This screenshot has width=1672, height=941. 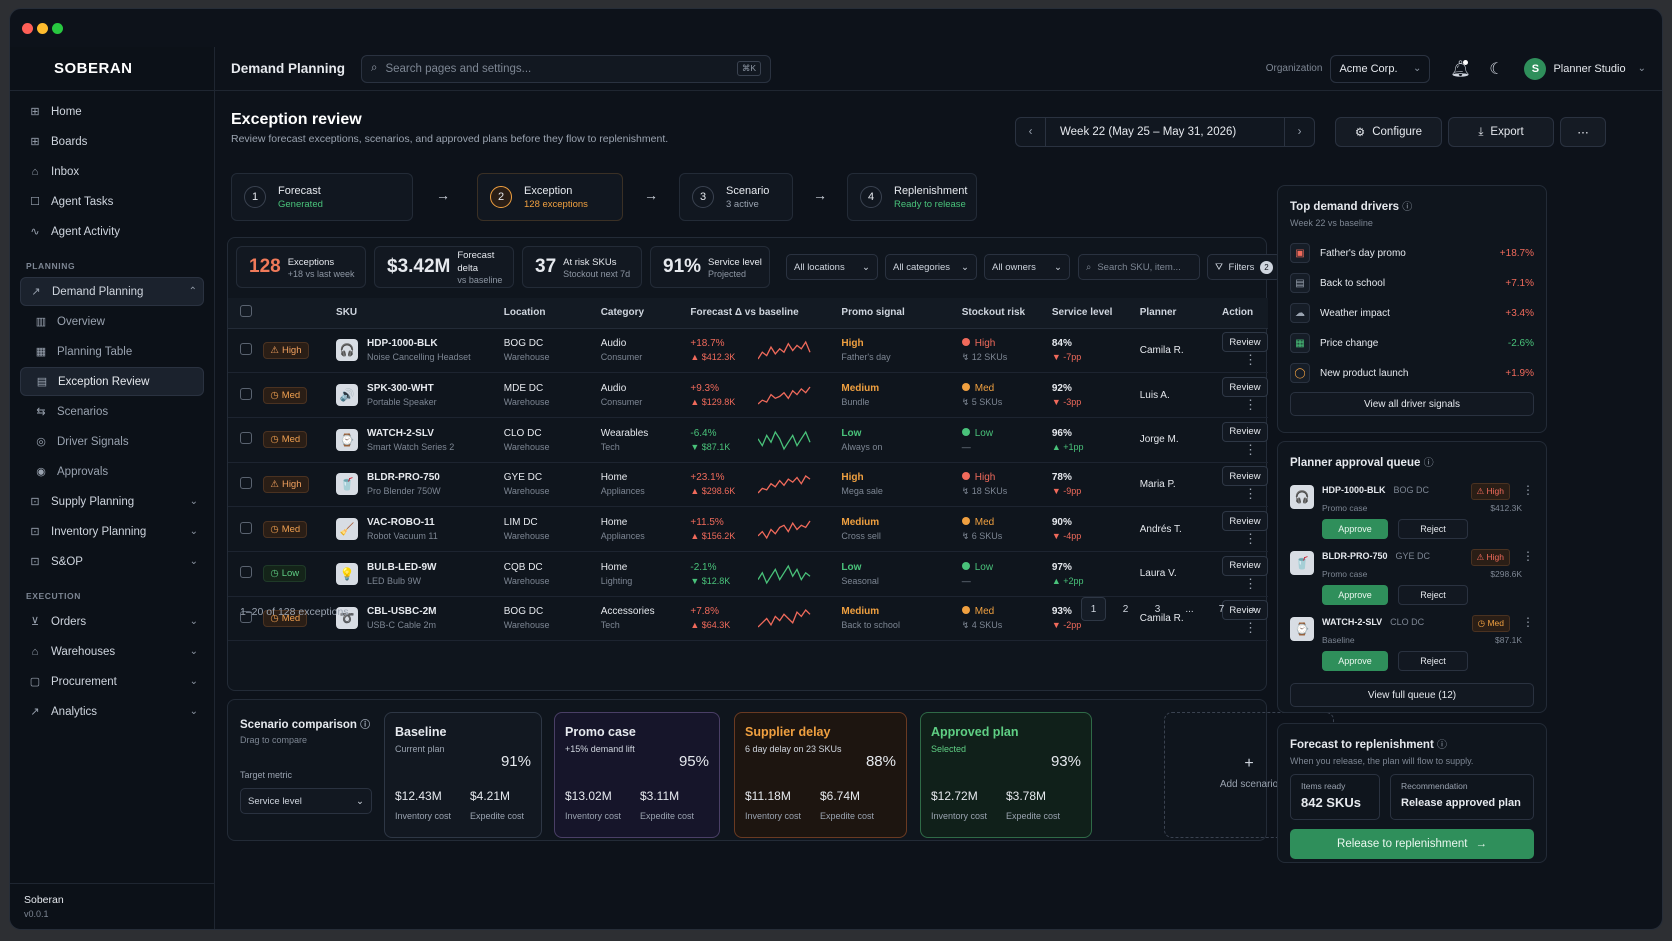 What do you see at coordinates (42, 28) in the screenshot?
I see `minimize-window-button` at bounding box center [42, 28].